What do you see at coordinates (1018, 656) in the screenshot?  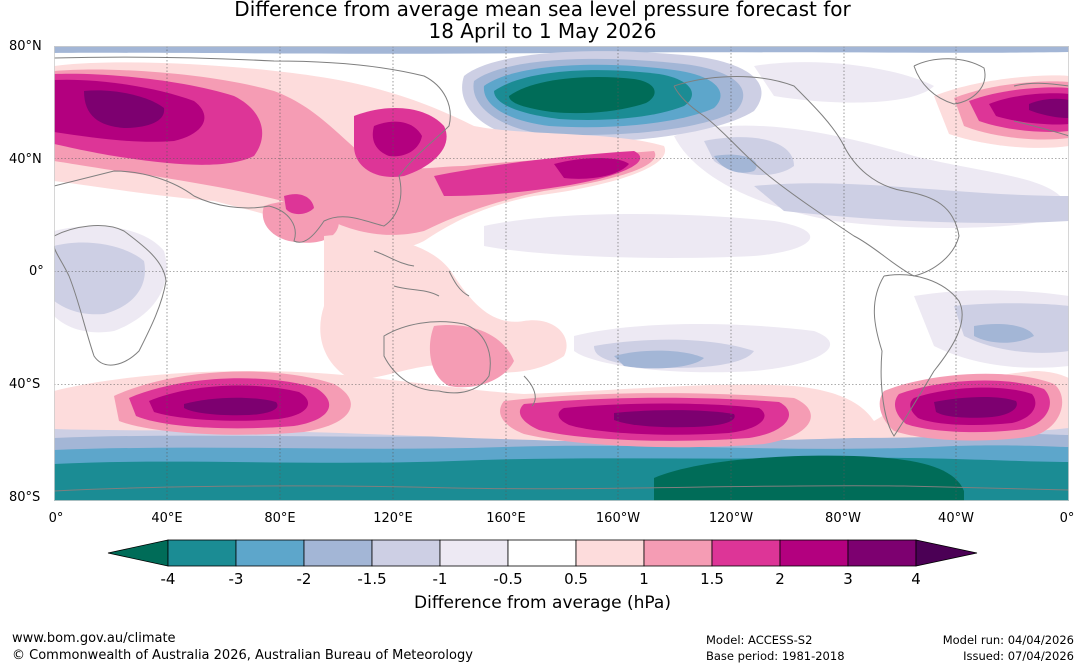 I see `footer-issued: Issued: 07/04/2026` at bounding box center [1018, 656].